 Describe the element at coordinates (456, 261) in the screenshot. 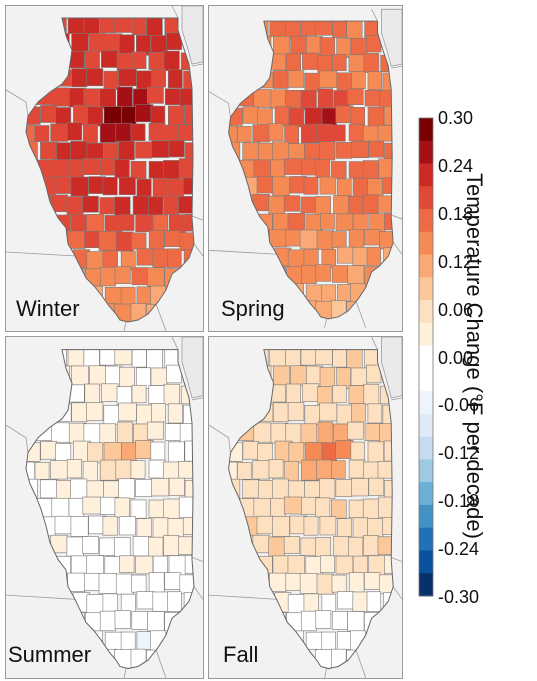

I see `colorbar-tick-label: 0.12` at that location.